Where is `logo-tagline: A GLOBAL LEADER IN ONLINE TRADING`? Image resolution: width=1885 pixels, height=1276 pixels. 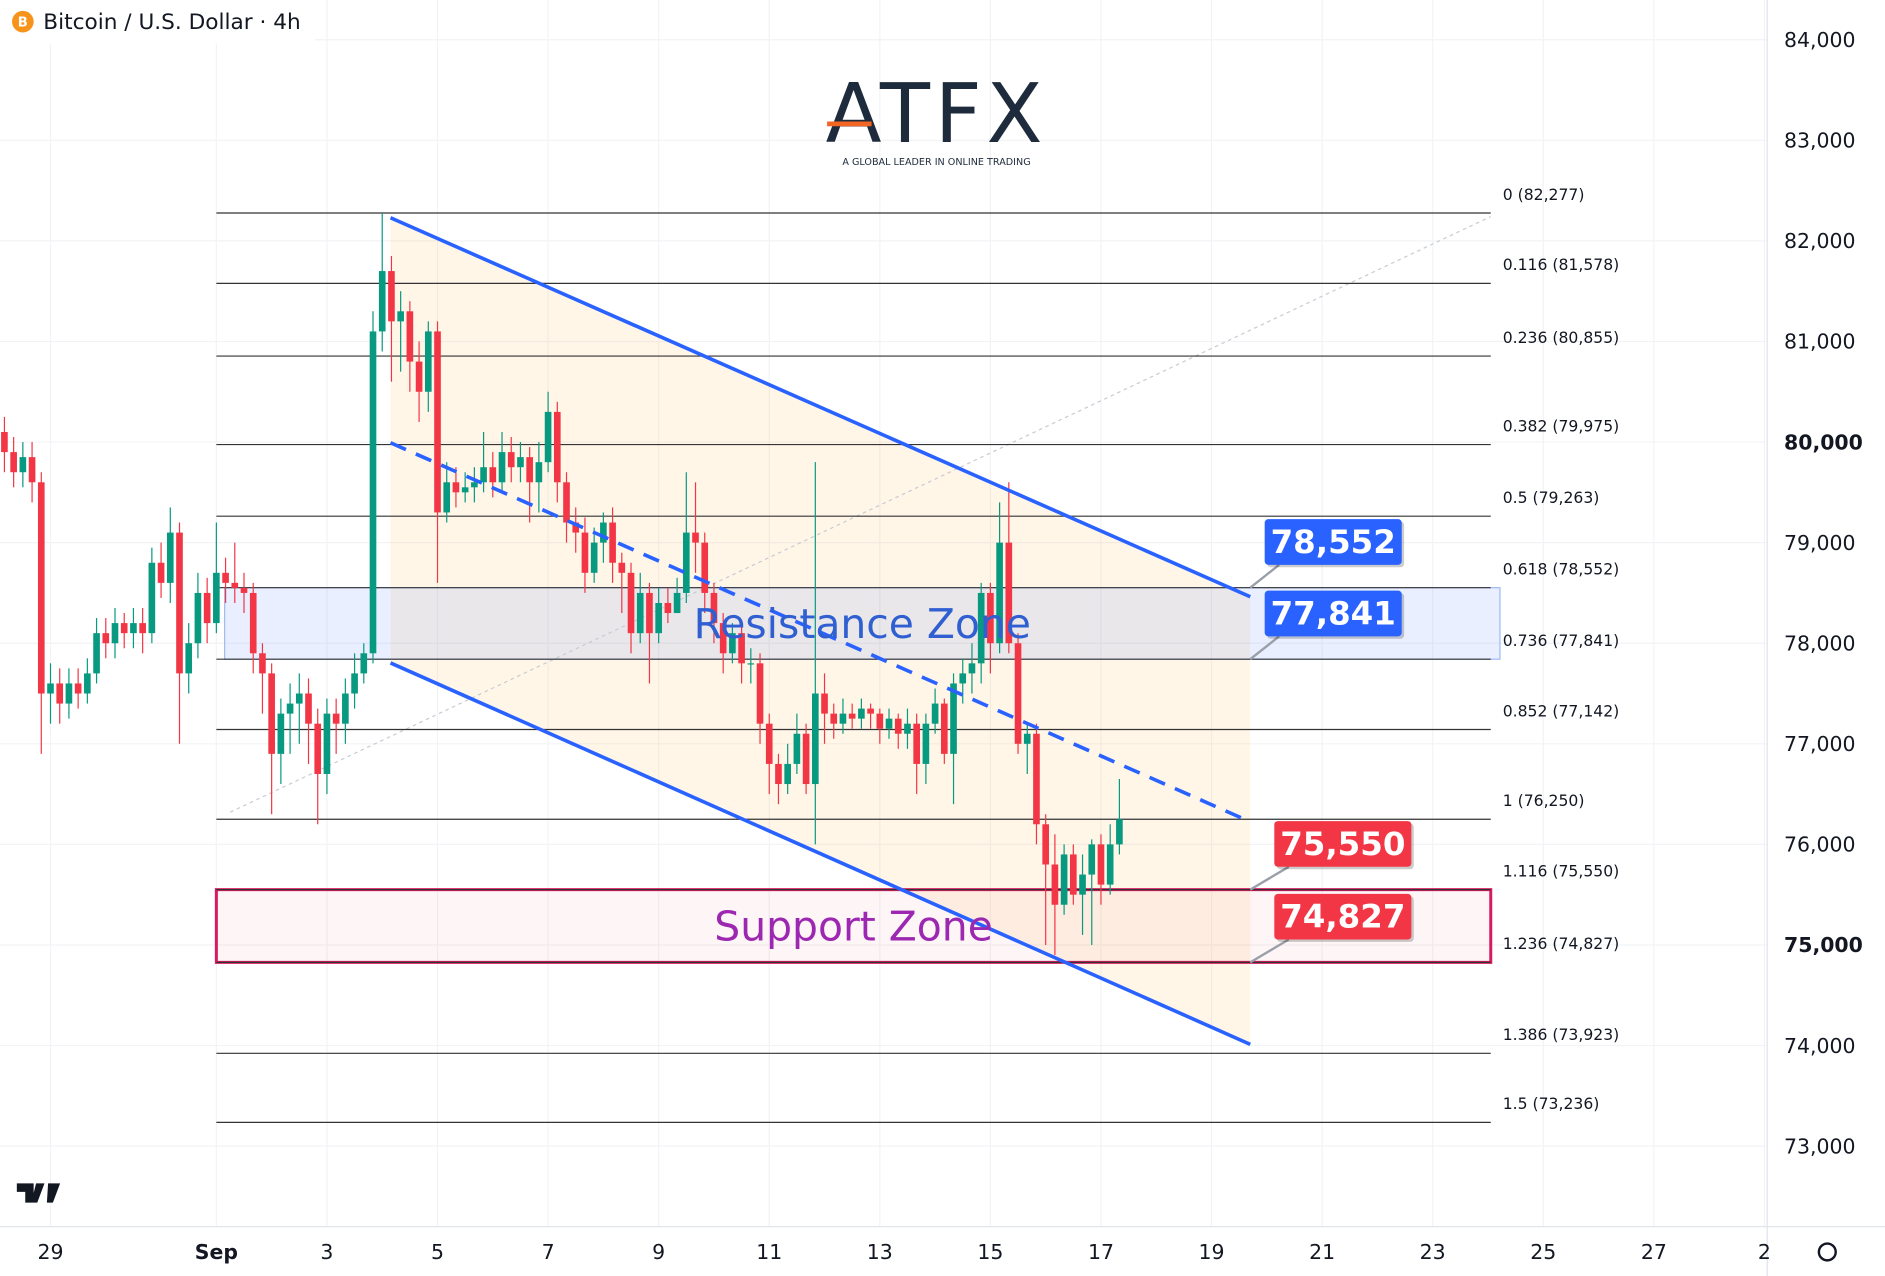 logo-tagline: A GLOBAL LEADER IN ONLINE TRADING is located at coordinates (936, 162).